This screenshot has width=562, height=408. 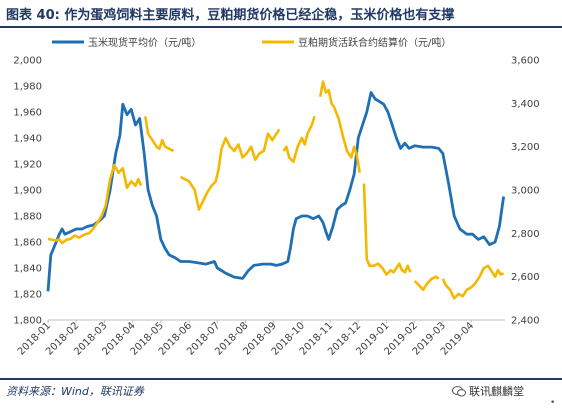 What do you see at coordinates (27, 191) in the screenshot?
I see `y-left-tick-label: 1,900` at bounding box center [27, 191].